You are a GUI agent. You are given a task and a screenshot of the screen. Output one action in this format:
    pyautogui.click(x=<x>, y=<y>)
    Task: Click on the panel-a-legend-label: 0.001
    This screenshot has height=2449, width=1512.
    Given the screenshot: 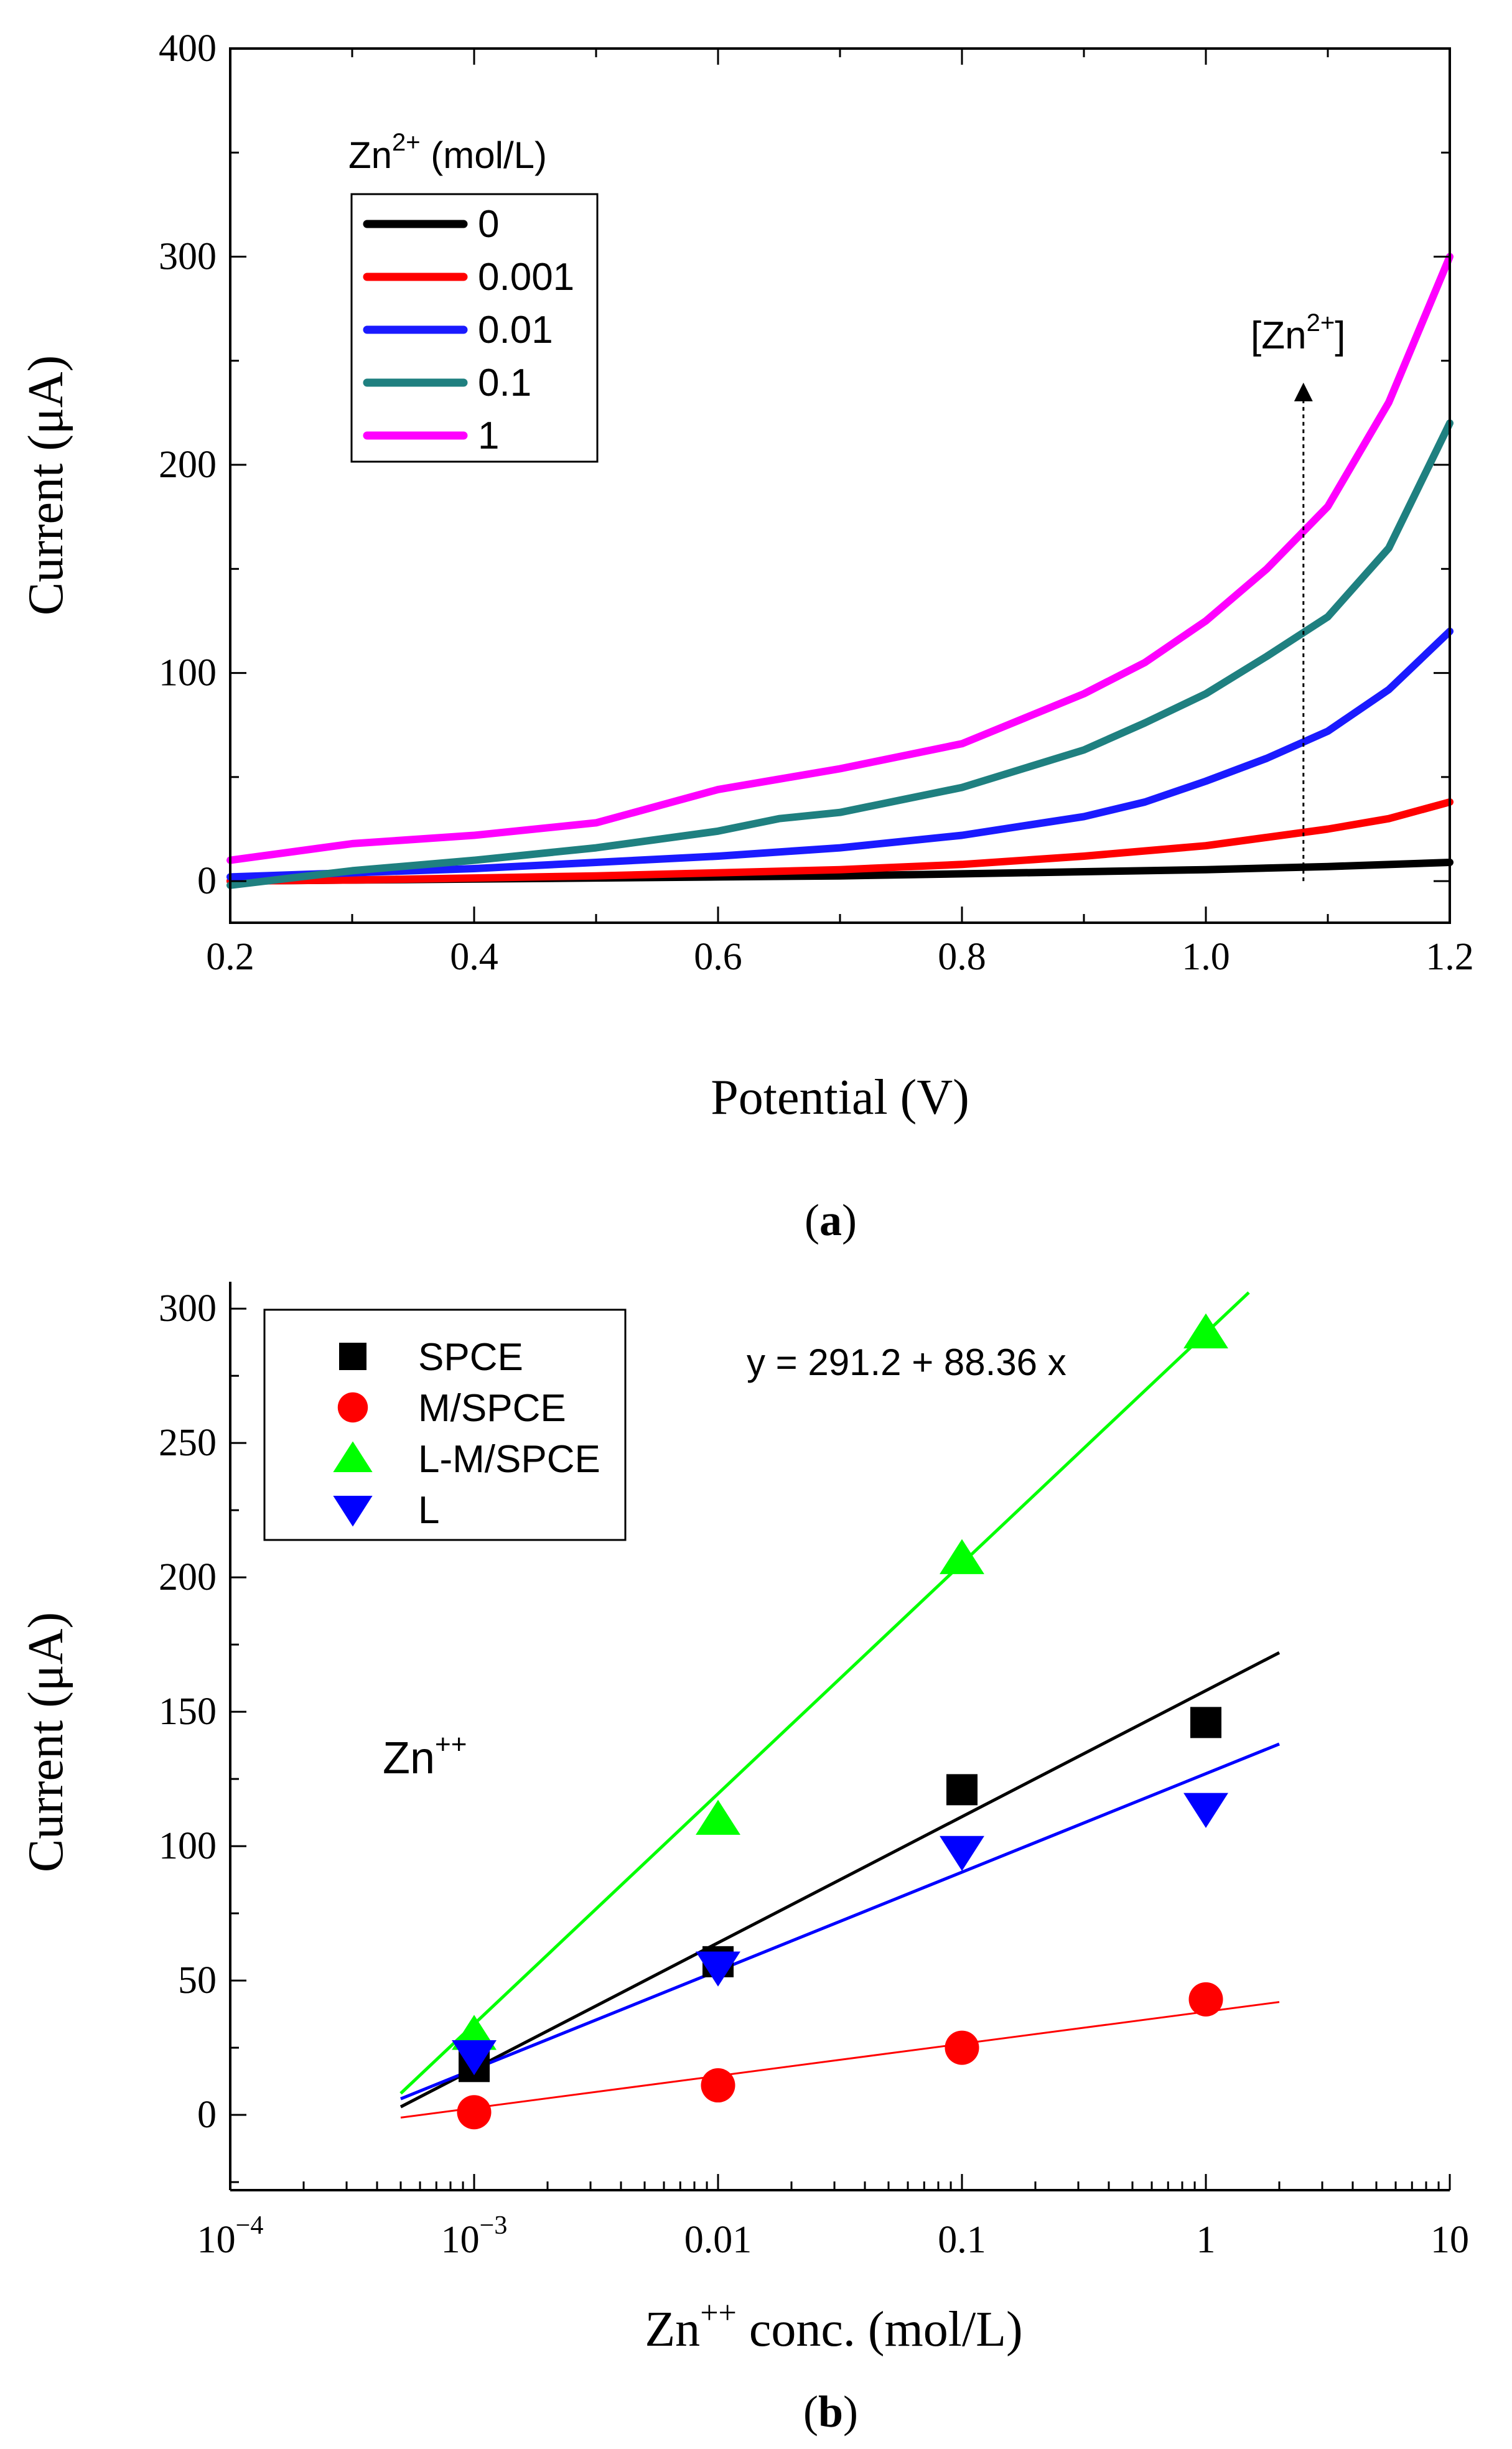 What is the action you would take?
    pyautogui.click(x=526, y=277)
    